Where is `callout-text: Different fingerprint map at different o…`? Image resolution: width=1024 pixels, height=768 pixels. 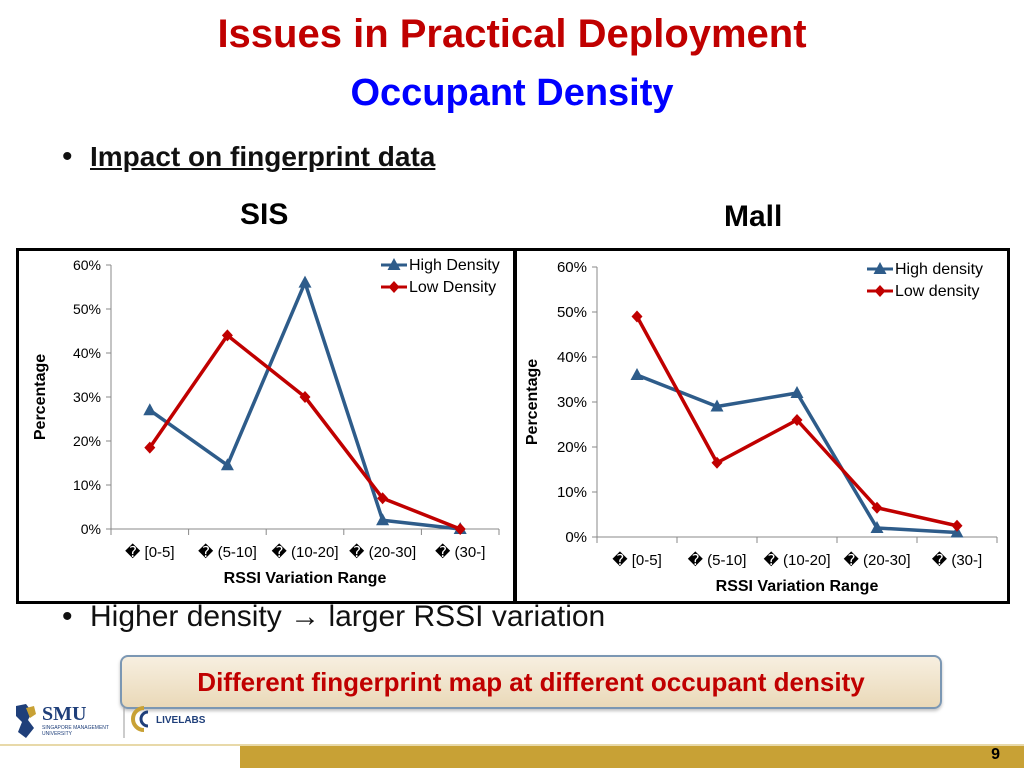 callout-text: Different fingerprint map at different o… is located at coordinates (531, 681).